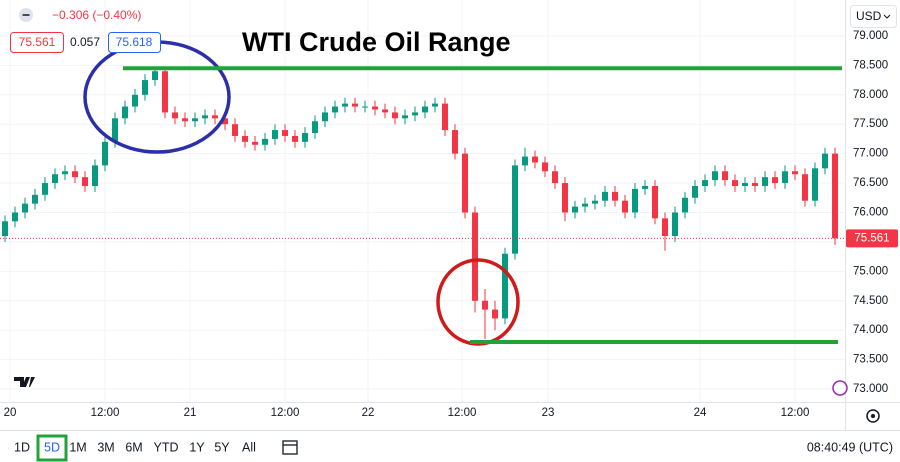 This screenshot has height=462, width=900. Describe the element at coordinates (376, 42) in the screenshot. I see `chart-title: WTI Crude Oil Range` at that location.